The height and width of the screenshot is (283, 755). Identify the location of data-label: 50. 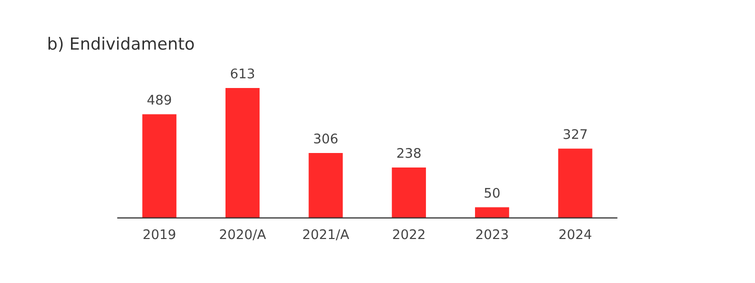
(492, 193).